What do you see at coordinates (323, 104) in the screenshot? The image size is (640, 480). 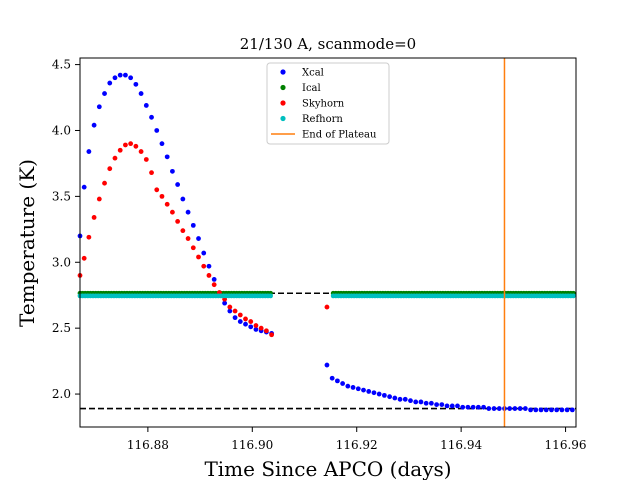 I see `legend-label-skyhorn: Skyhorn` at bounding box center [323, 104].